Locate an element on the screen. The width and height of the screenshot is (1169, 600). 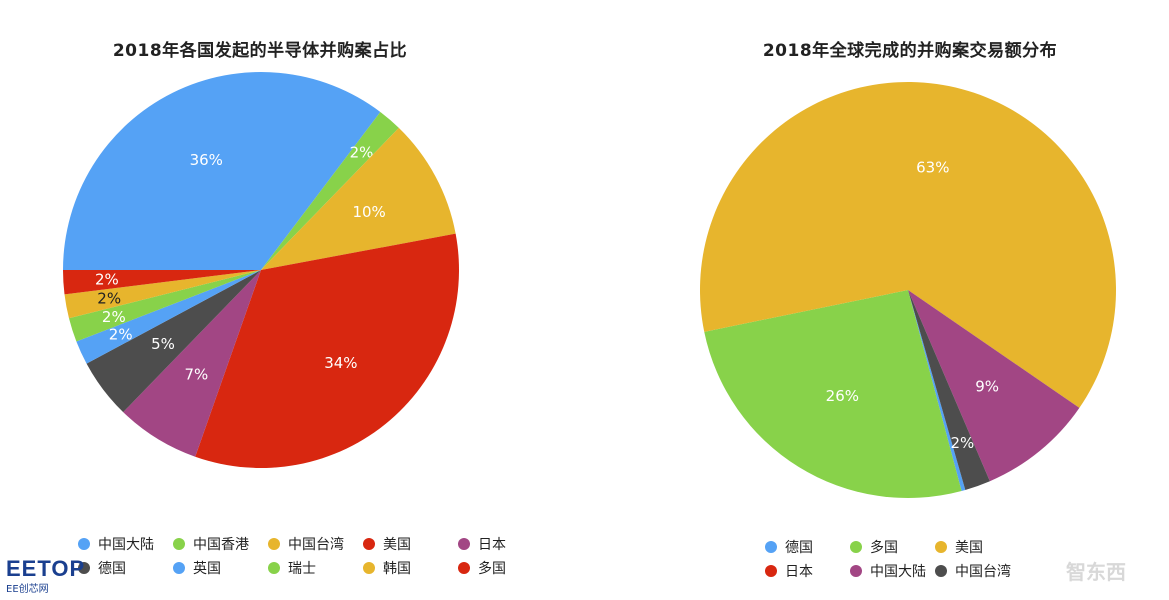
legend-label: 中国香港 is located at coordinates (221, 545).